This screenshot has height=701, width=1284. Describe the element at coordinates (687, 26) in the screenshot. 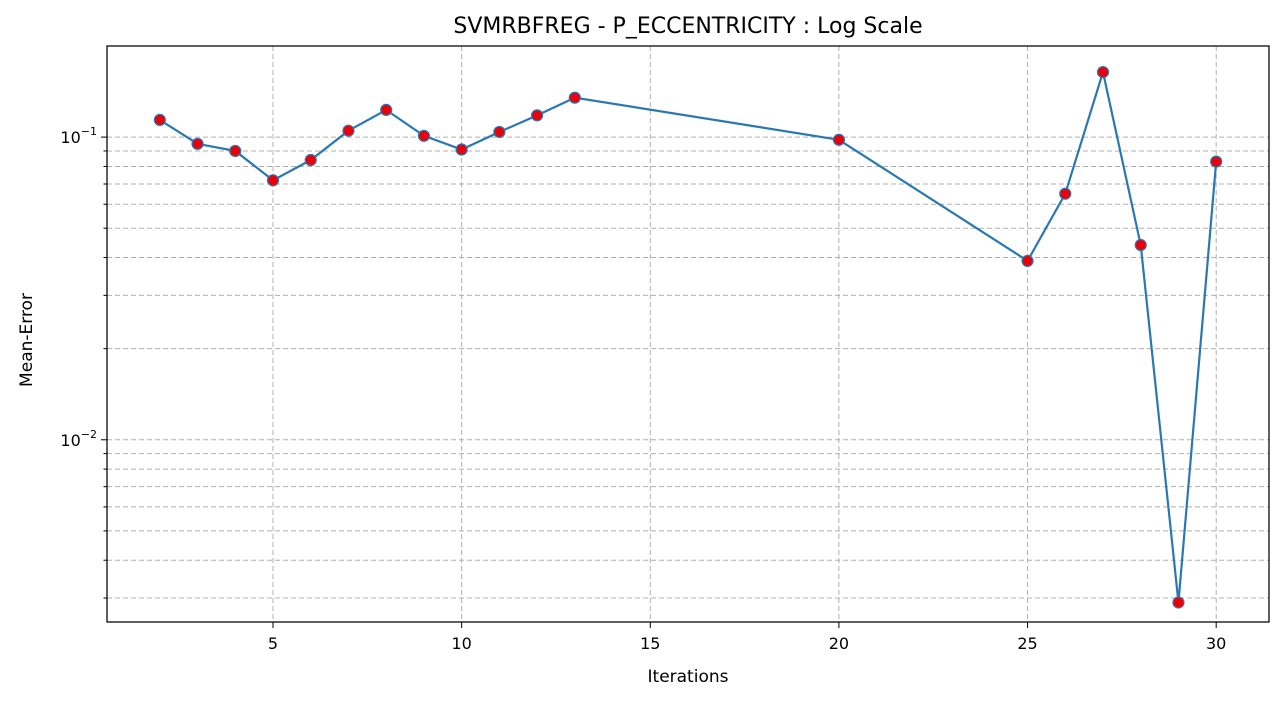

I see `chart-title: SVMRBFREG - P_ECCENTRICITY : Log Scale` at that location.